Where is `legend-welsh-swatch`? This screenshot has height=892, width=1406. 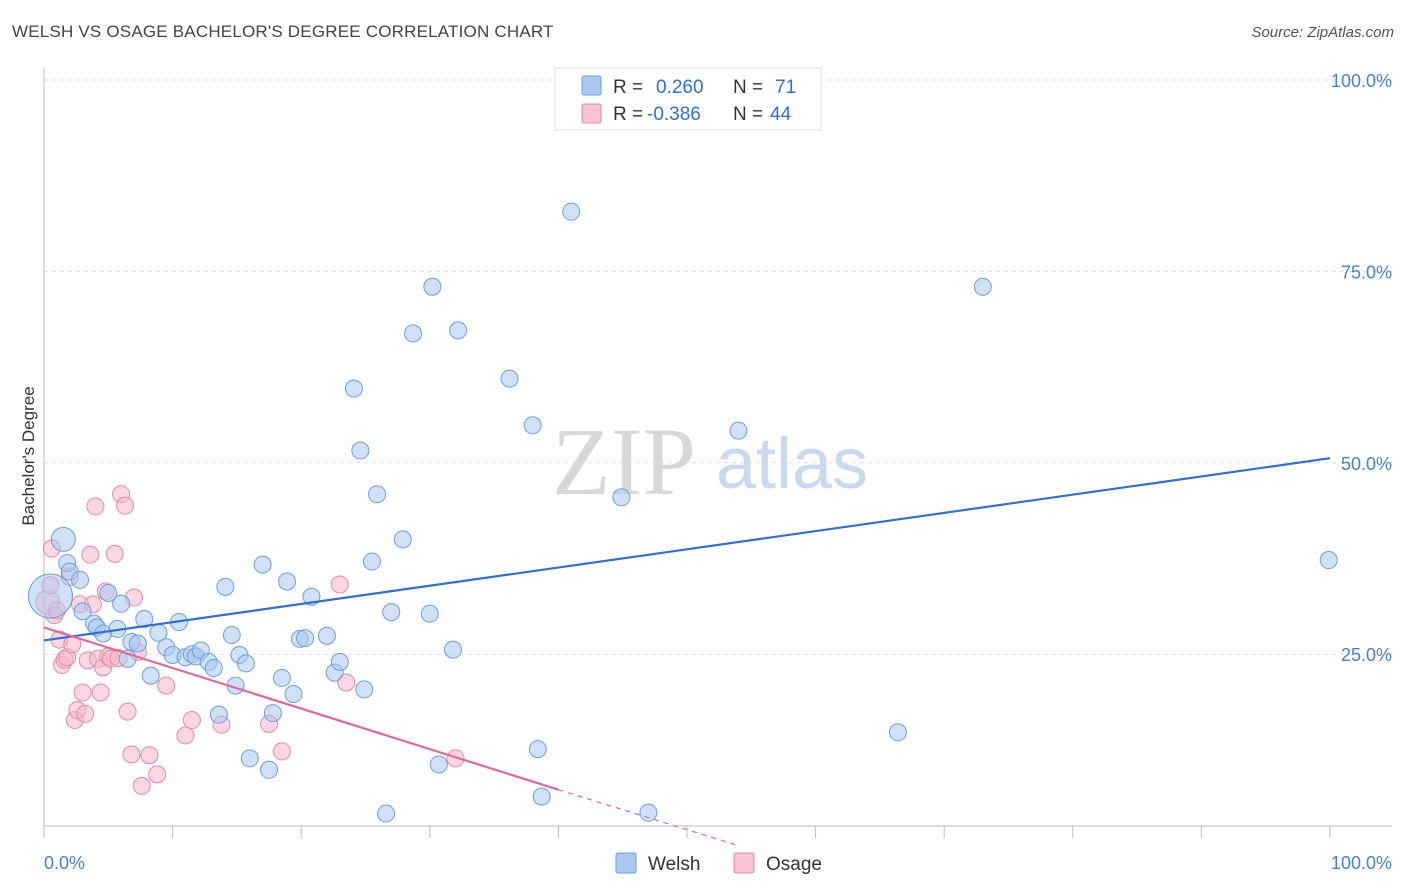 legend-welsh-swatch is located at coordinates (591, 85).